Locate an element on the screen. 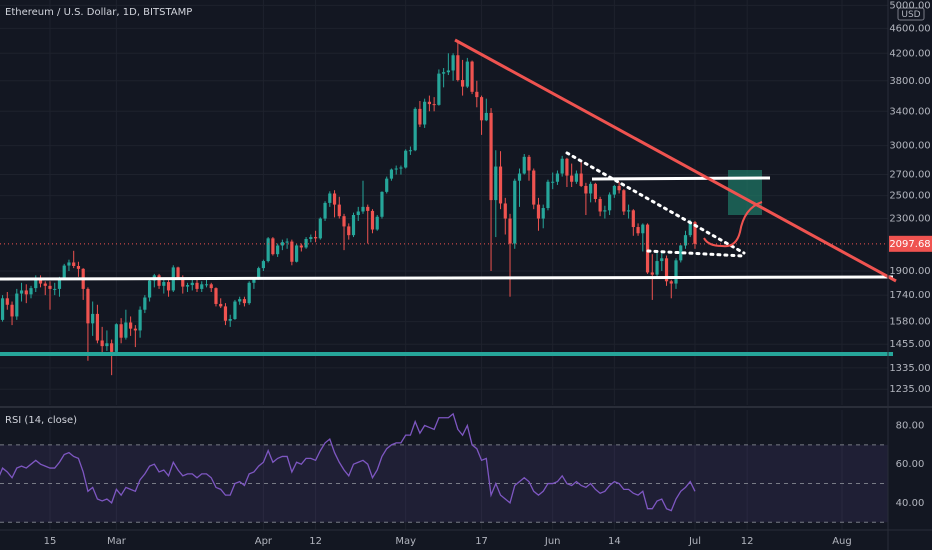  dotted-line is located at coordinates (696, 253).